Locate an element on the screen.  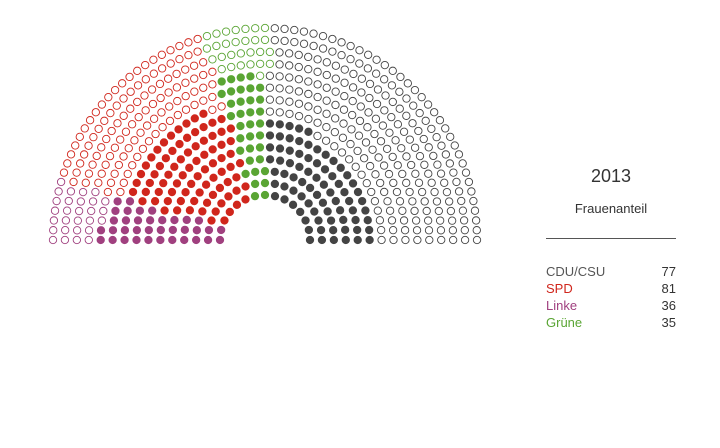
legend-item-gruene: Grüne 35 is located at coordinates (611, 322).